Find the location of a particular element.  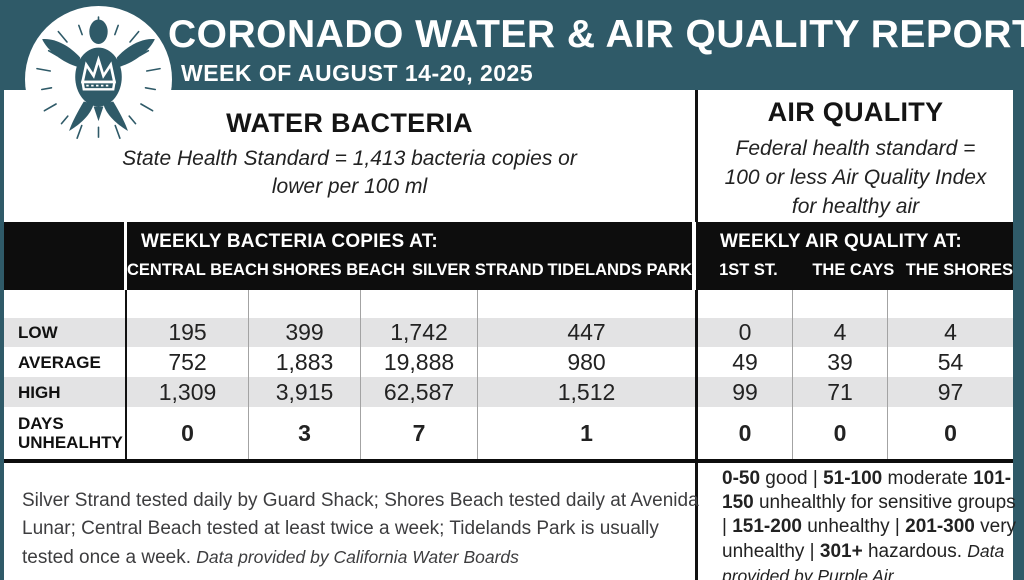

table-cell: 980 is located at coordinates (588, 362).